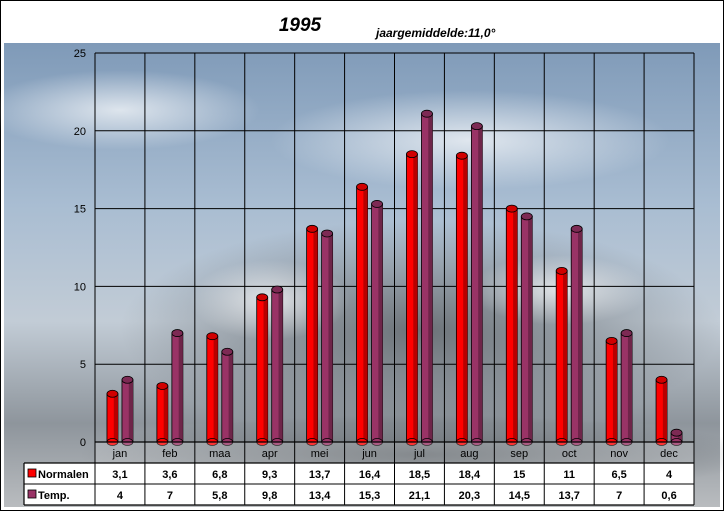 The height and width of the screenshot is (511, 724). Describe the element at coordinates (369, 496) in the screenshot. I see `data-label: 15,3` at that location.